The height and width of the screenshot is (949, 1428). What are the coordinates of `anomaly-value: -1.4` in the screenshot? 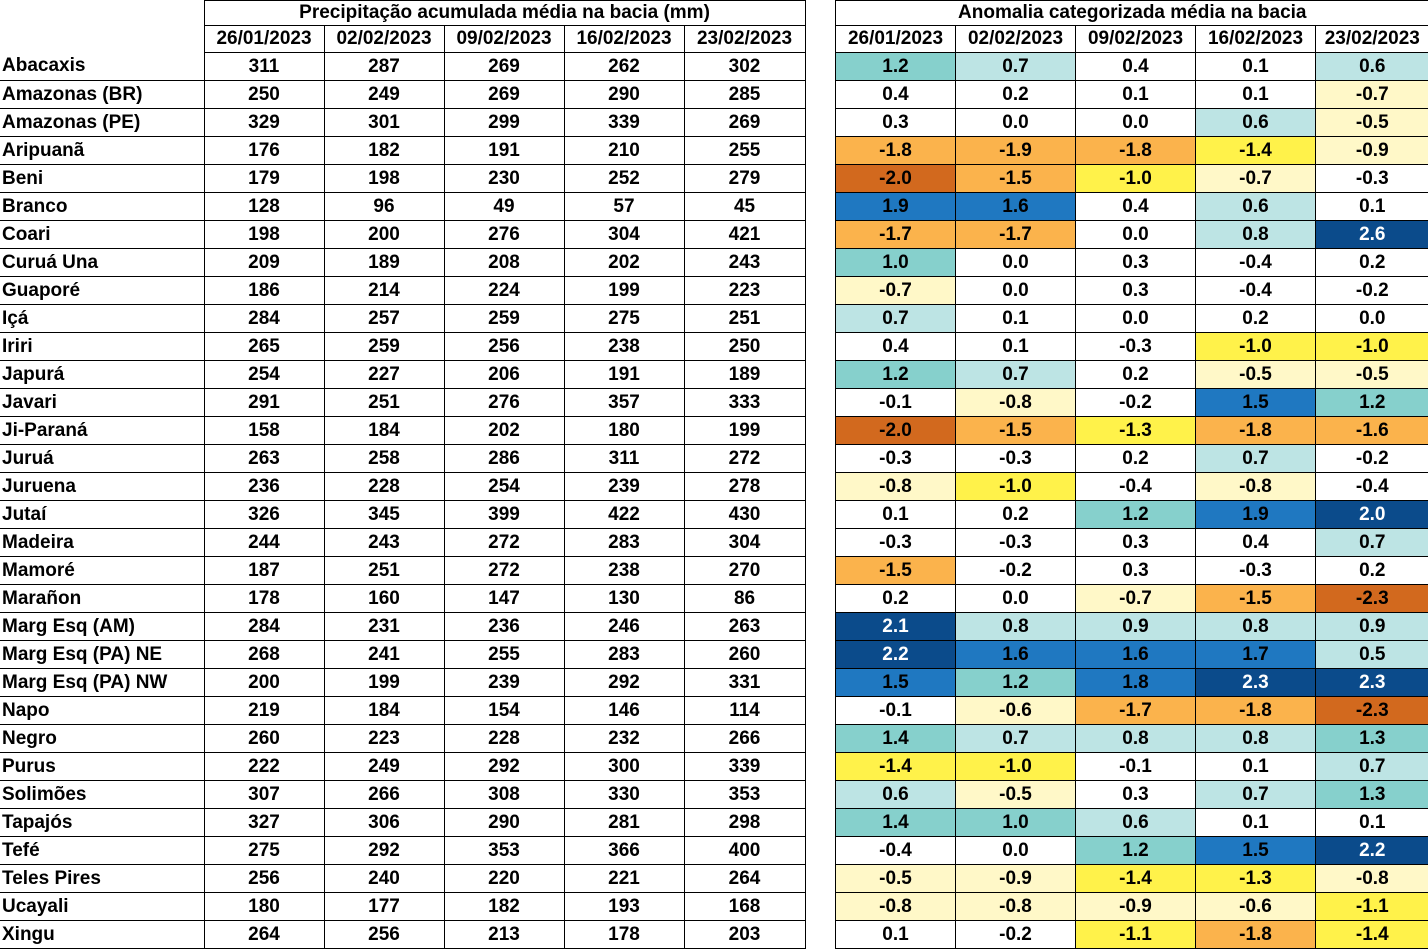 It's located at (896, 767).